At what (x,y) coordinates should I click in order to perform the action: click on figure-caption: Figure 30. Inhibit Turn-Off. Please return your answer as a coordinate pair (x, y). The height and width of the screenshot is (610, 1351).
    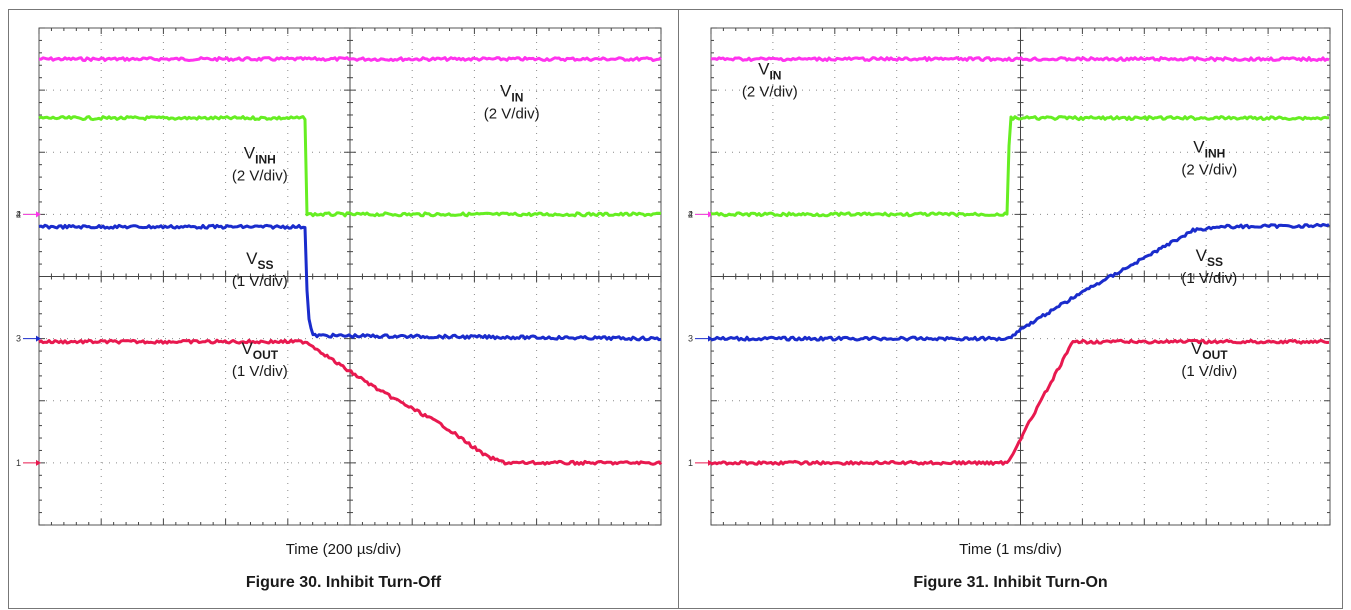
    Looking at the image, I should click on (343, 582).